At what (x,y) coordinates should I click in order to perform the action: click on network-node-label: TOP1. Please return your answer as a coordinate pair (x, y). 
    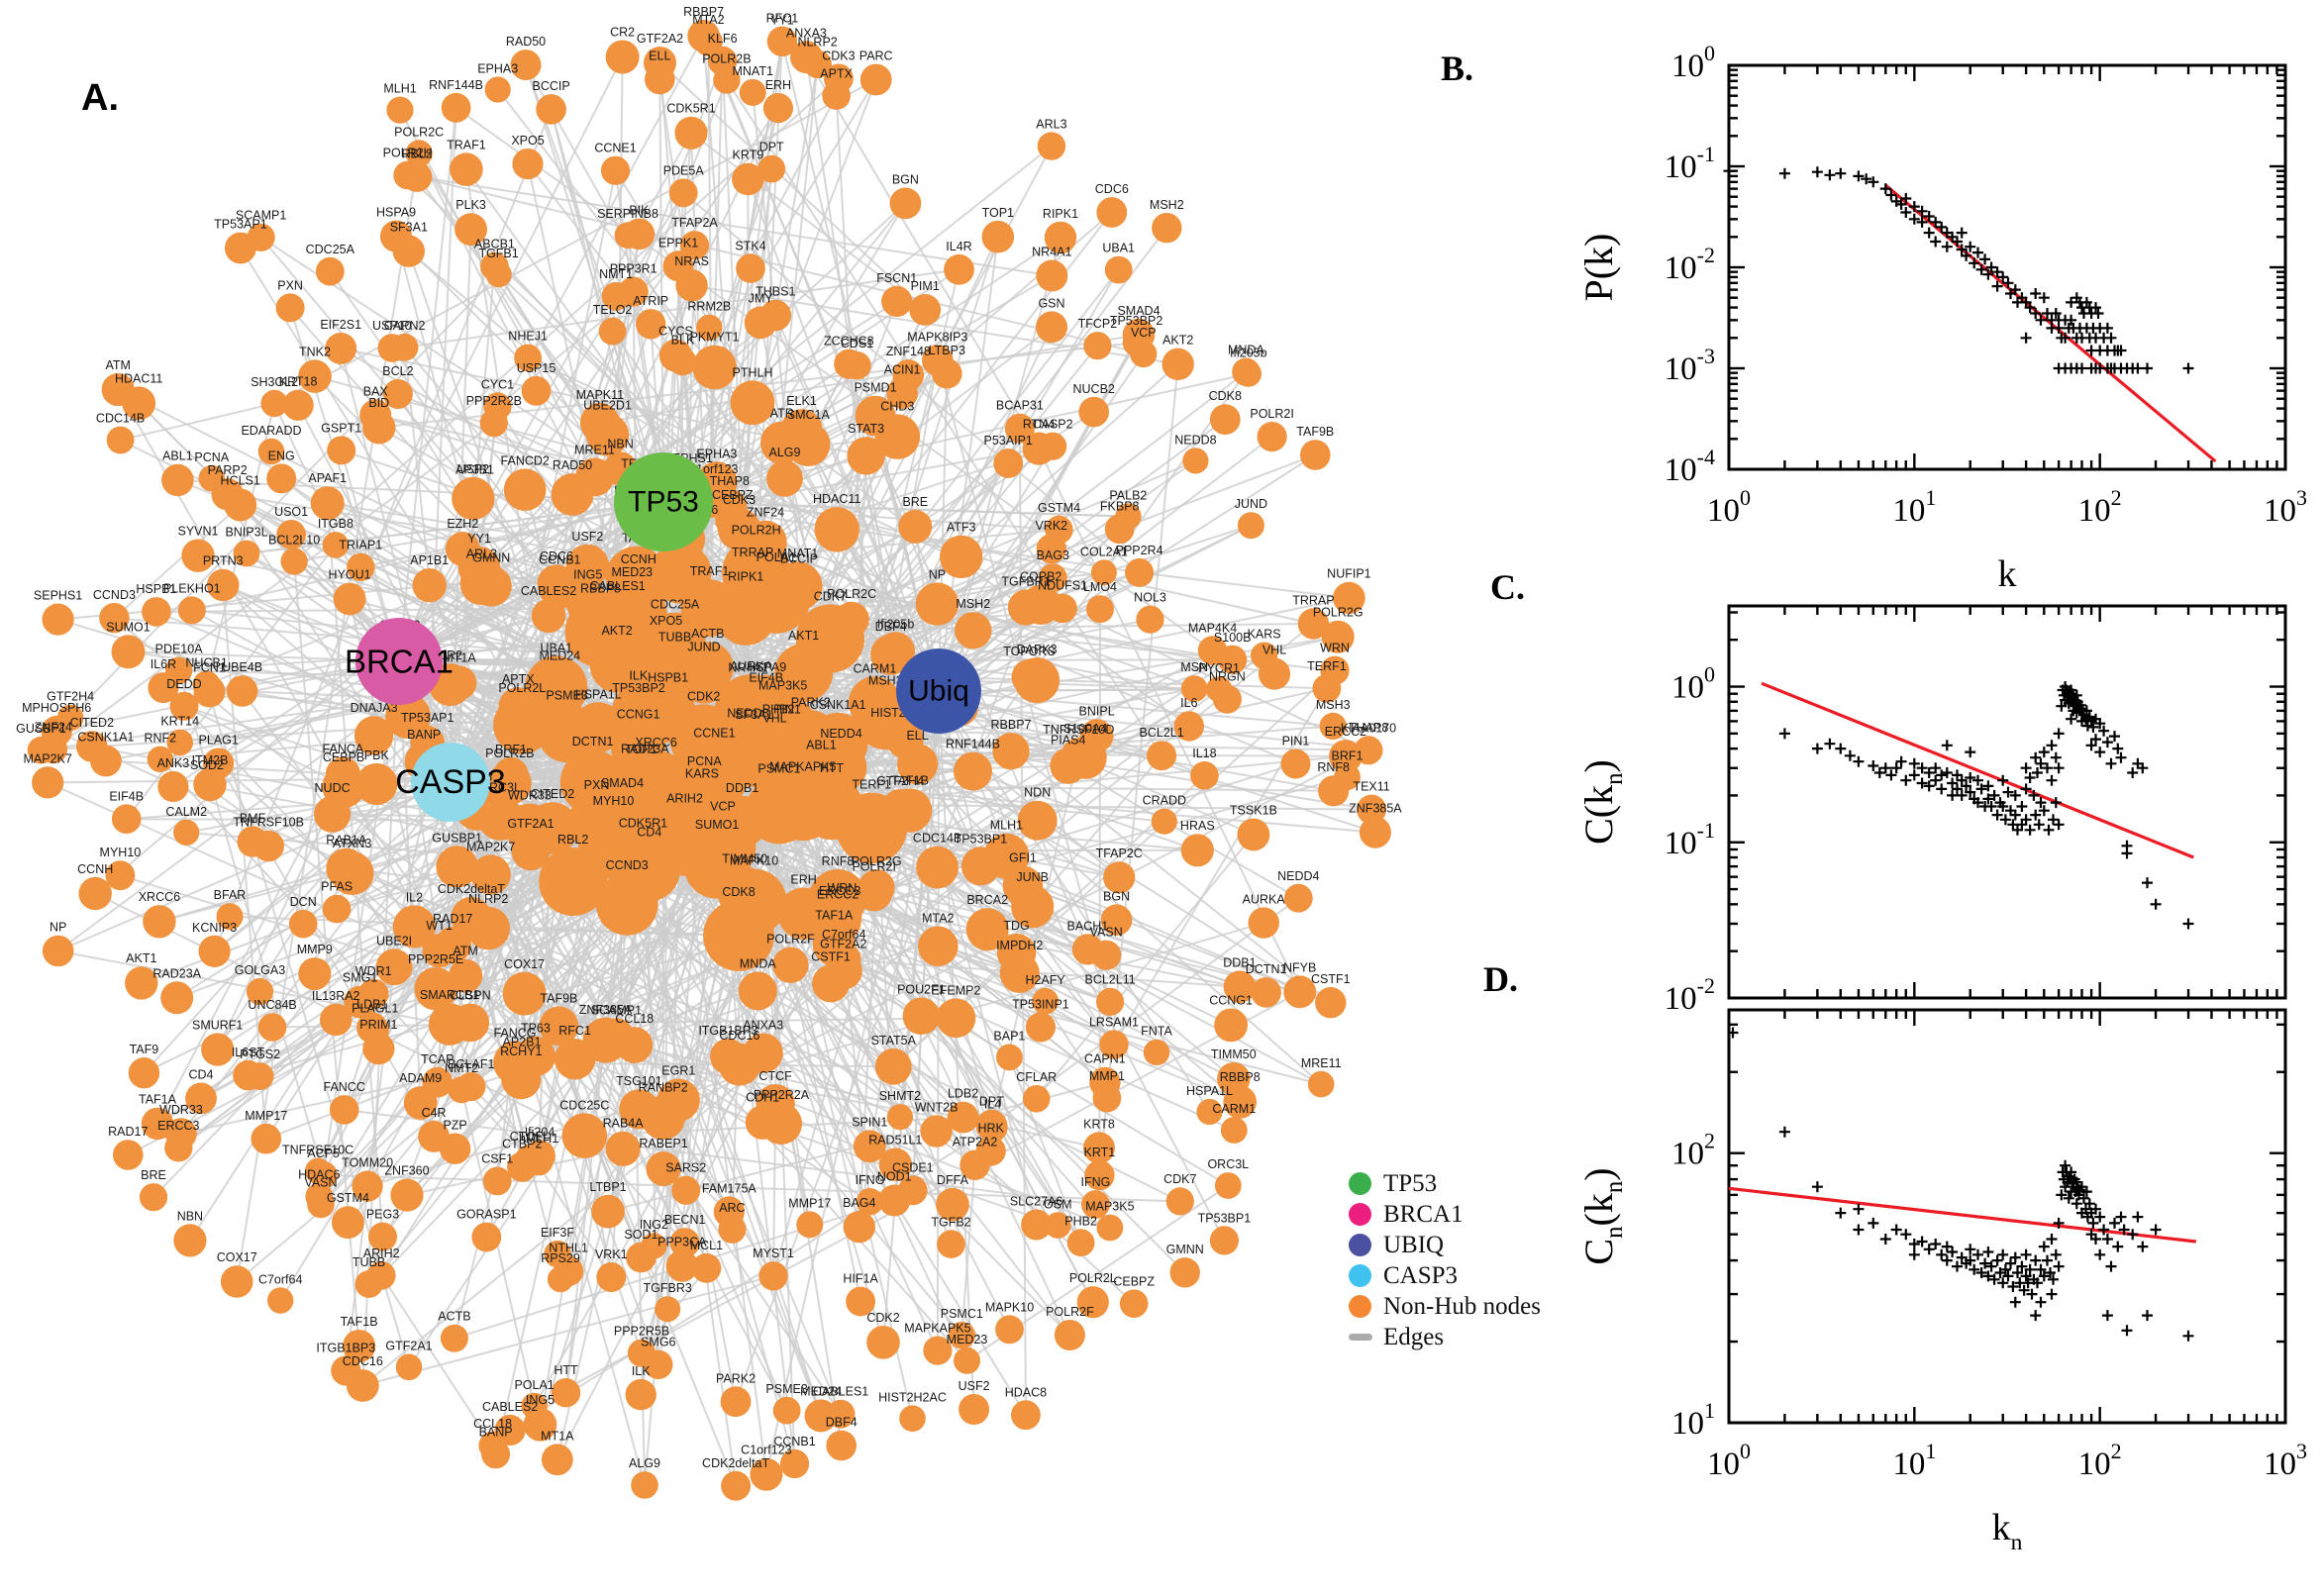
    Looking at the image, I should click on (998, 213).